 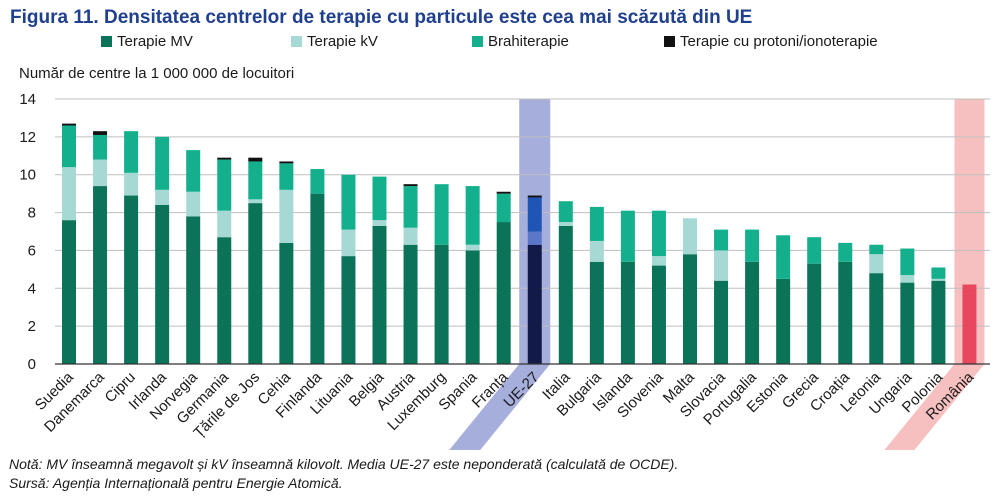 I want to click on legend-item-kv: Terapie kV, so click(x=334, y=41).